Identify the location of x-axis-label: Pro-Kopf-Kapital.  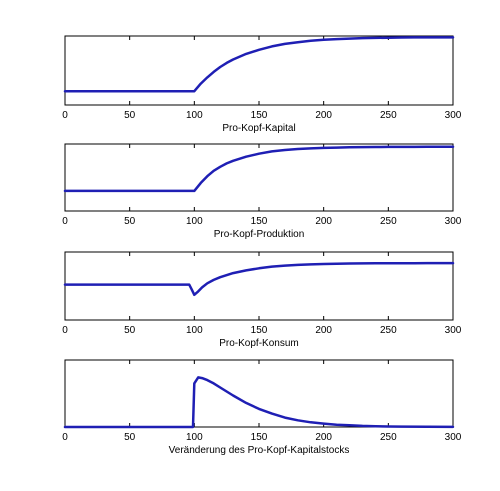
(258, 128).